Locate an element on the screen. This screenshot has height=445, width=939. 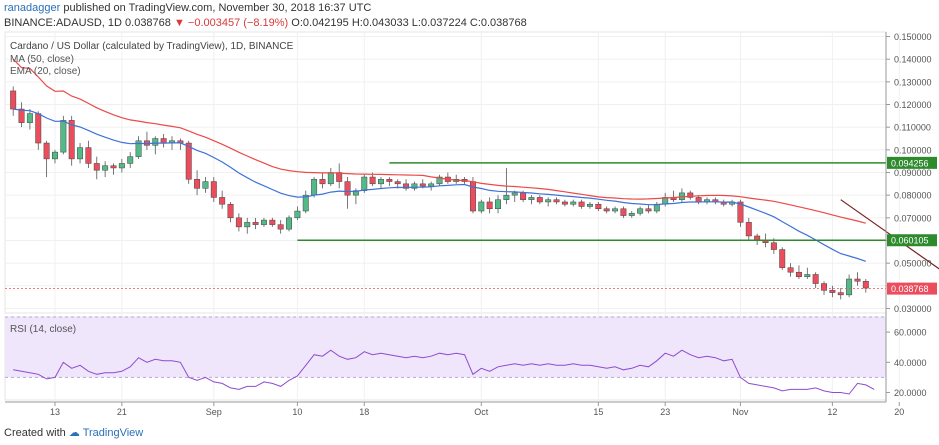
price-tick-label: 0.050000 is located at coordinates (913, 264).